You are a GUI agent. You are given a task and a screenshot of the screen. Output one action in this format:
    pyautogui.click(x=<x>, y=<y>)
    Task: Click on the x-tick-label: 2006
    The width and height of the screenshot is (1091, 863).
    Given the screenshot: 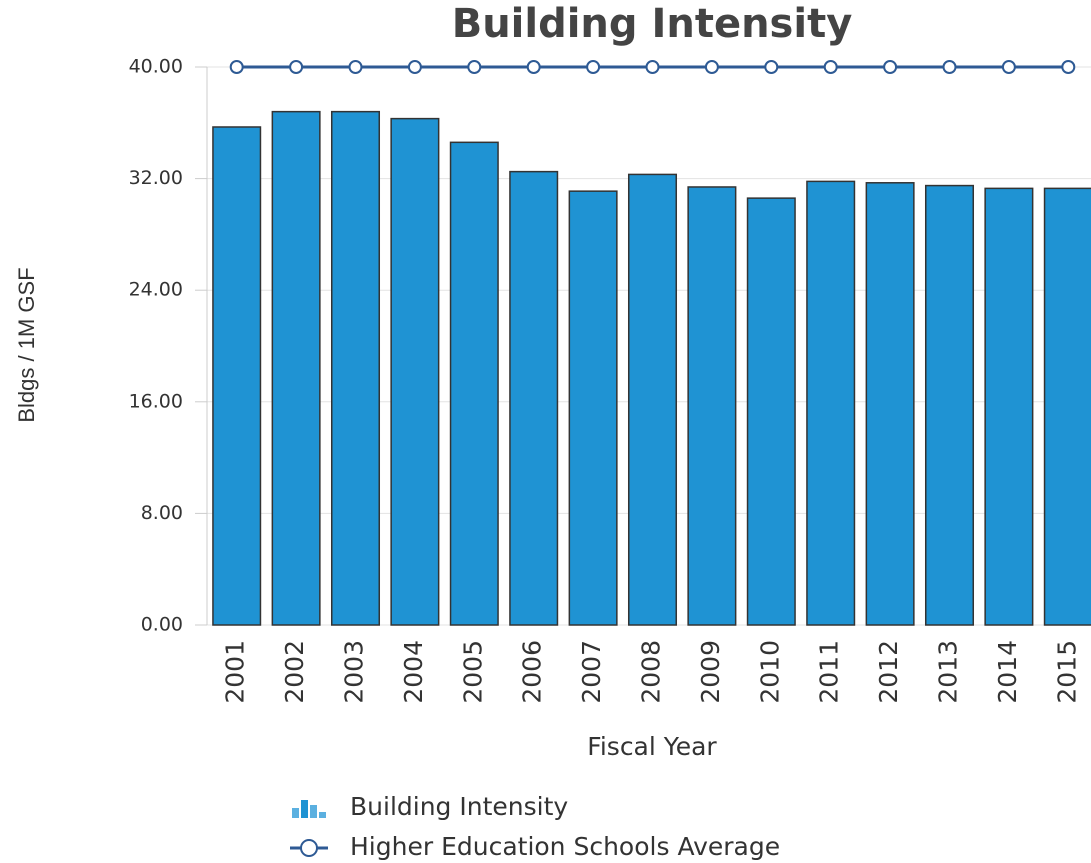 What is the action you would take?
    pyautogui.click(x=532, y=672)
    